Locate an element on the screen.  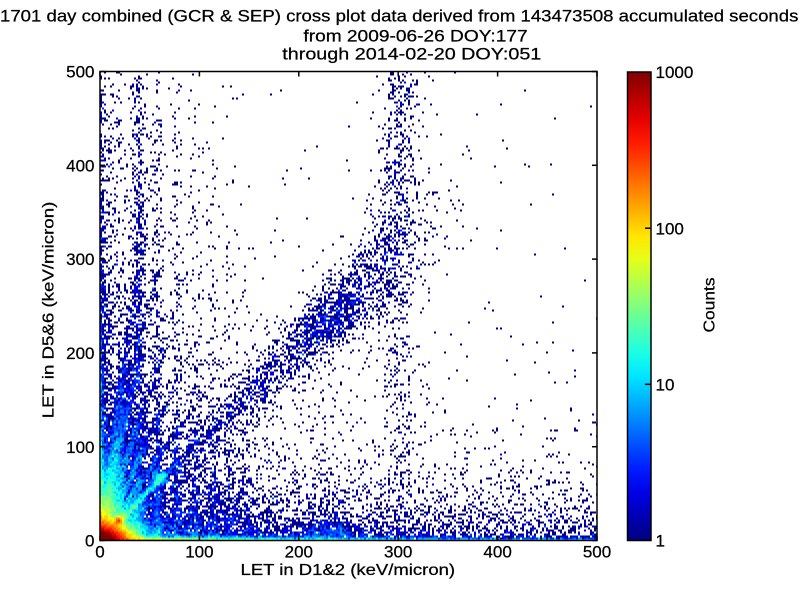
svg-text: 1000 is located at coordinates (675, 72).